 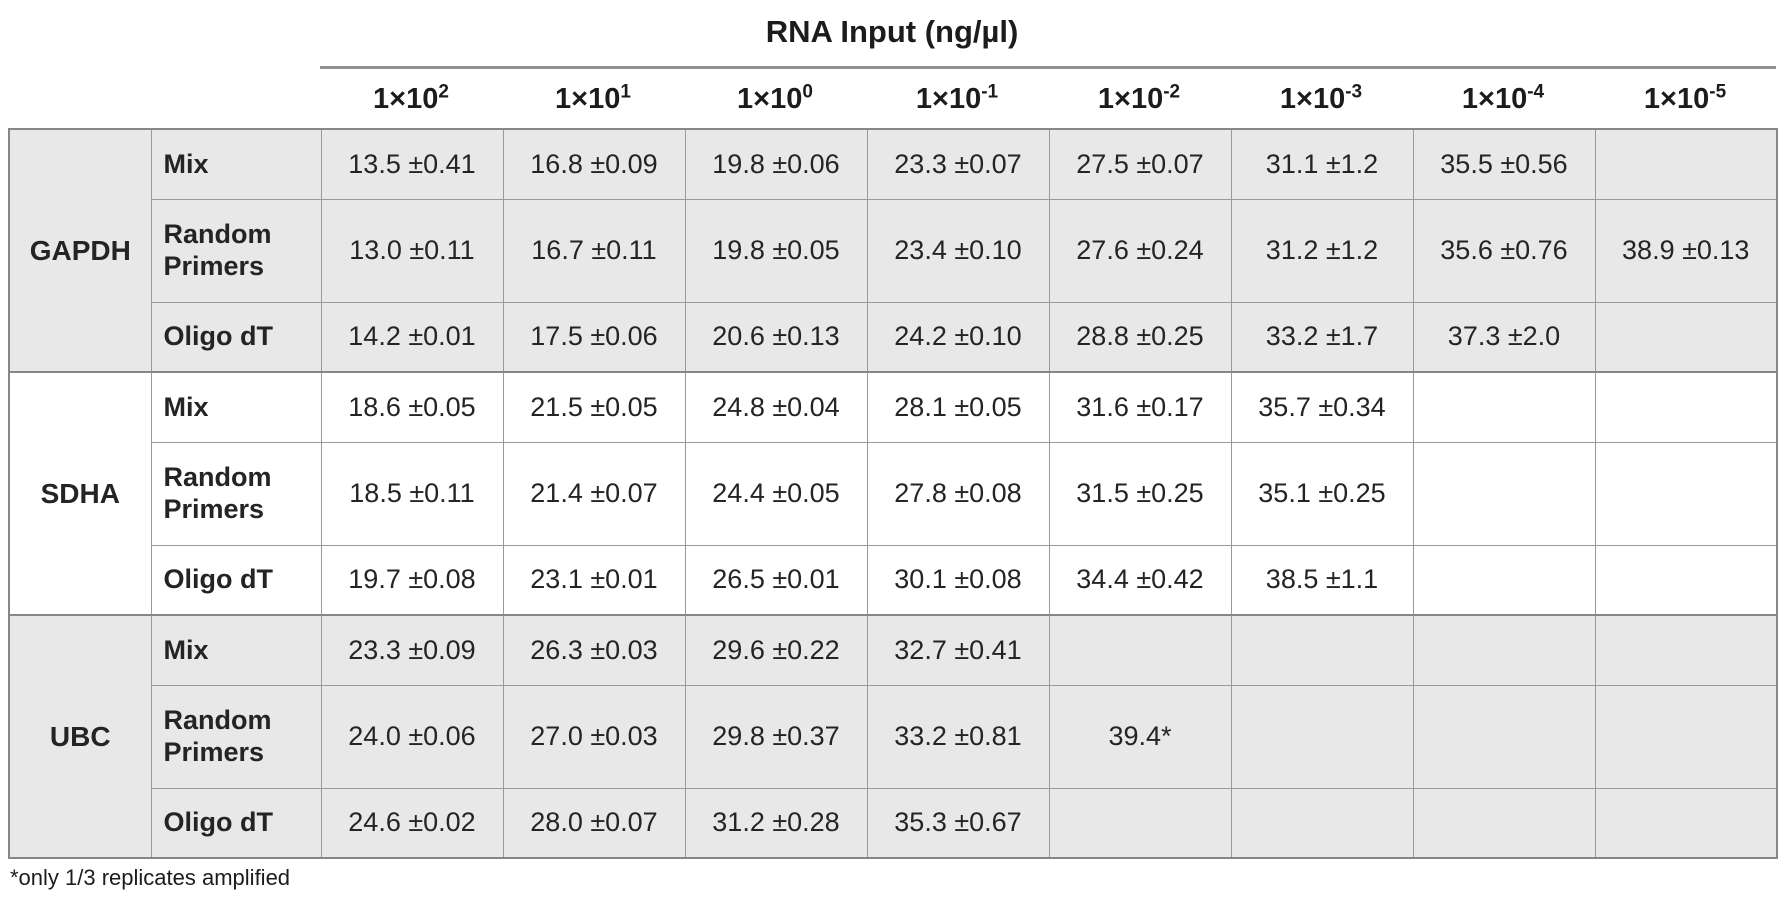 What do you see at coordinates (892, 31) in the screenshot?
I see `table-title: RNA Input (ng/µl)` at bounding box center [892, 31].